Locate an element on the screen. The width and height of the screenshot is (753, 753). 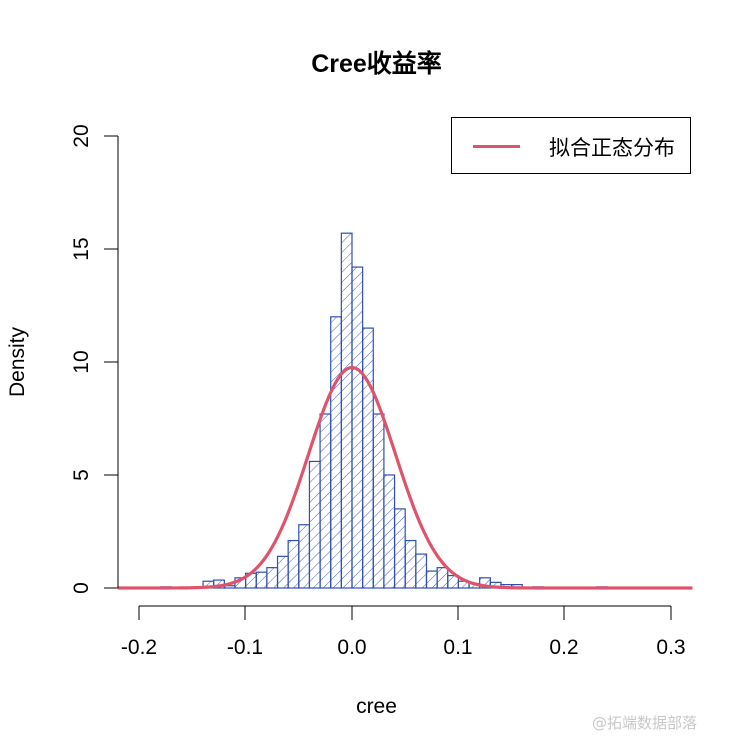
x-axis-label: cree is located at coordinates (376, 706).